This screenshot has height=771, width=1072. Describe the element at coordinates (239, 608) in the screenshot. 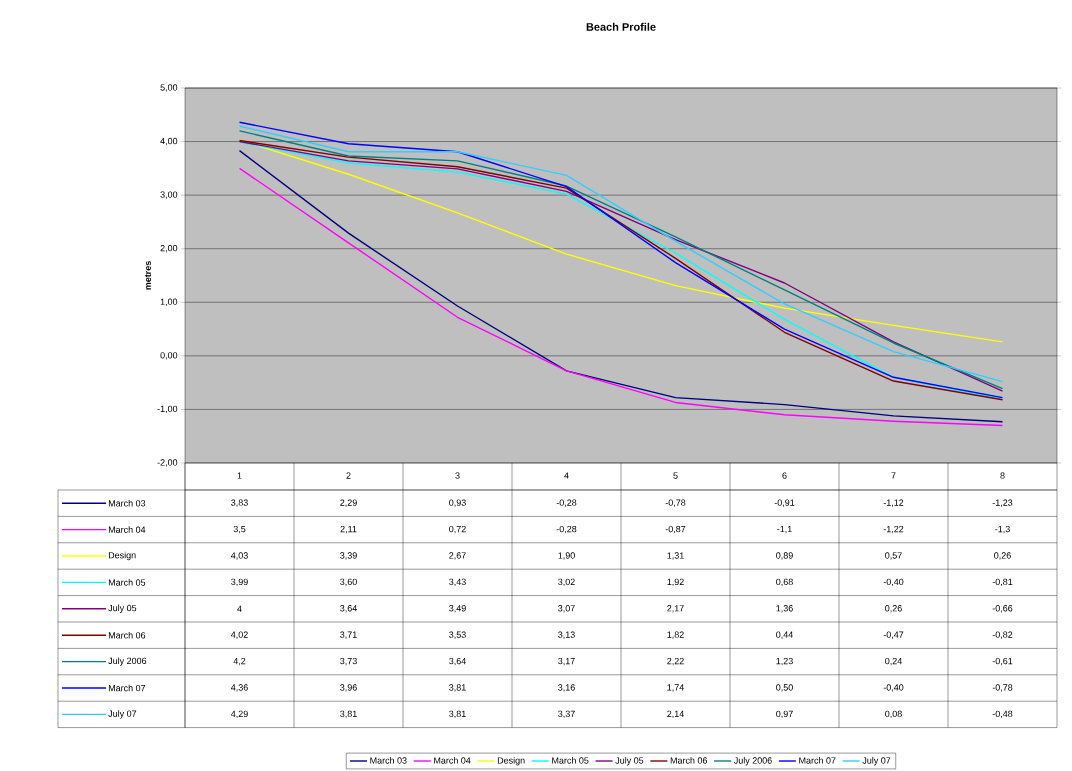

I see `data-label: 4` at that location.